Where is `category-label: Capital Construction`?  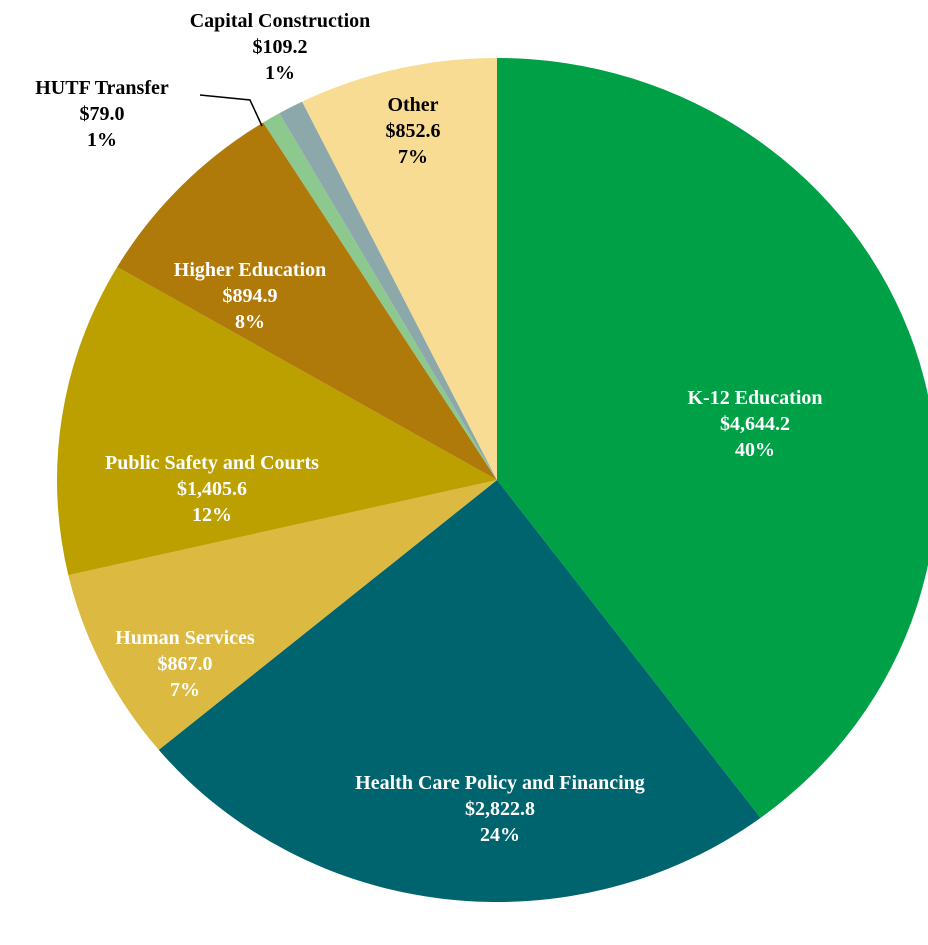
category-label: Capital Construction is located at coordinates (280, 21).